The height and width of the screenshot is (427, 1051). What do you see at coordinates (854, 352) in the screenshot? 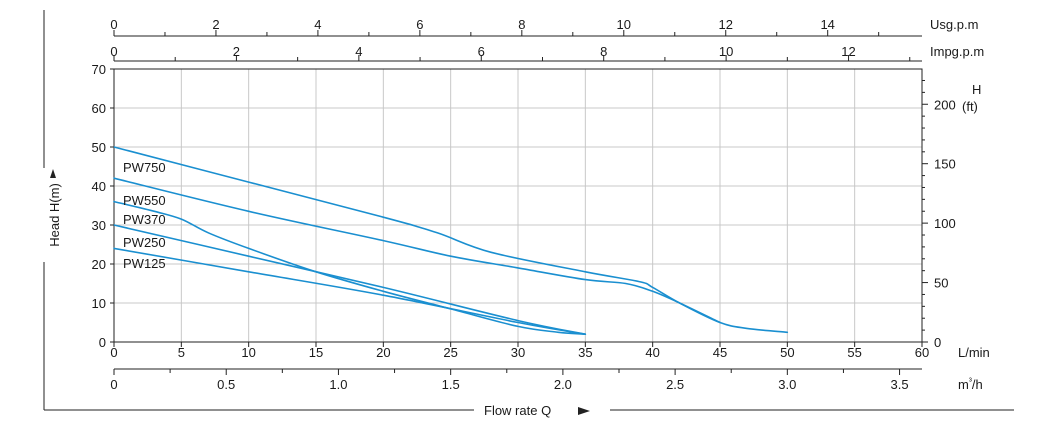
I see `x-tick-label: 55` at bounding box center [854, 352].